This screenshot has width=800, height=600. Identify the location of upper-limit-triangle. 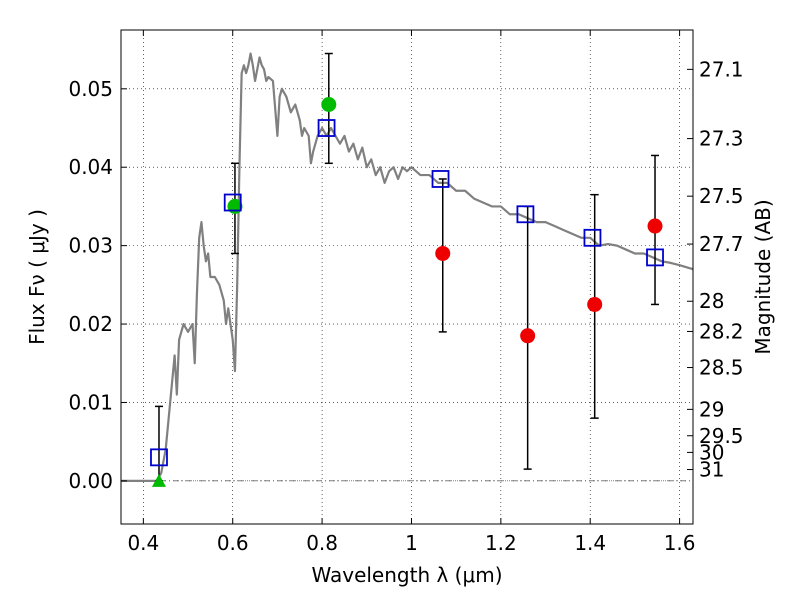
(158, 480).